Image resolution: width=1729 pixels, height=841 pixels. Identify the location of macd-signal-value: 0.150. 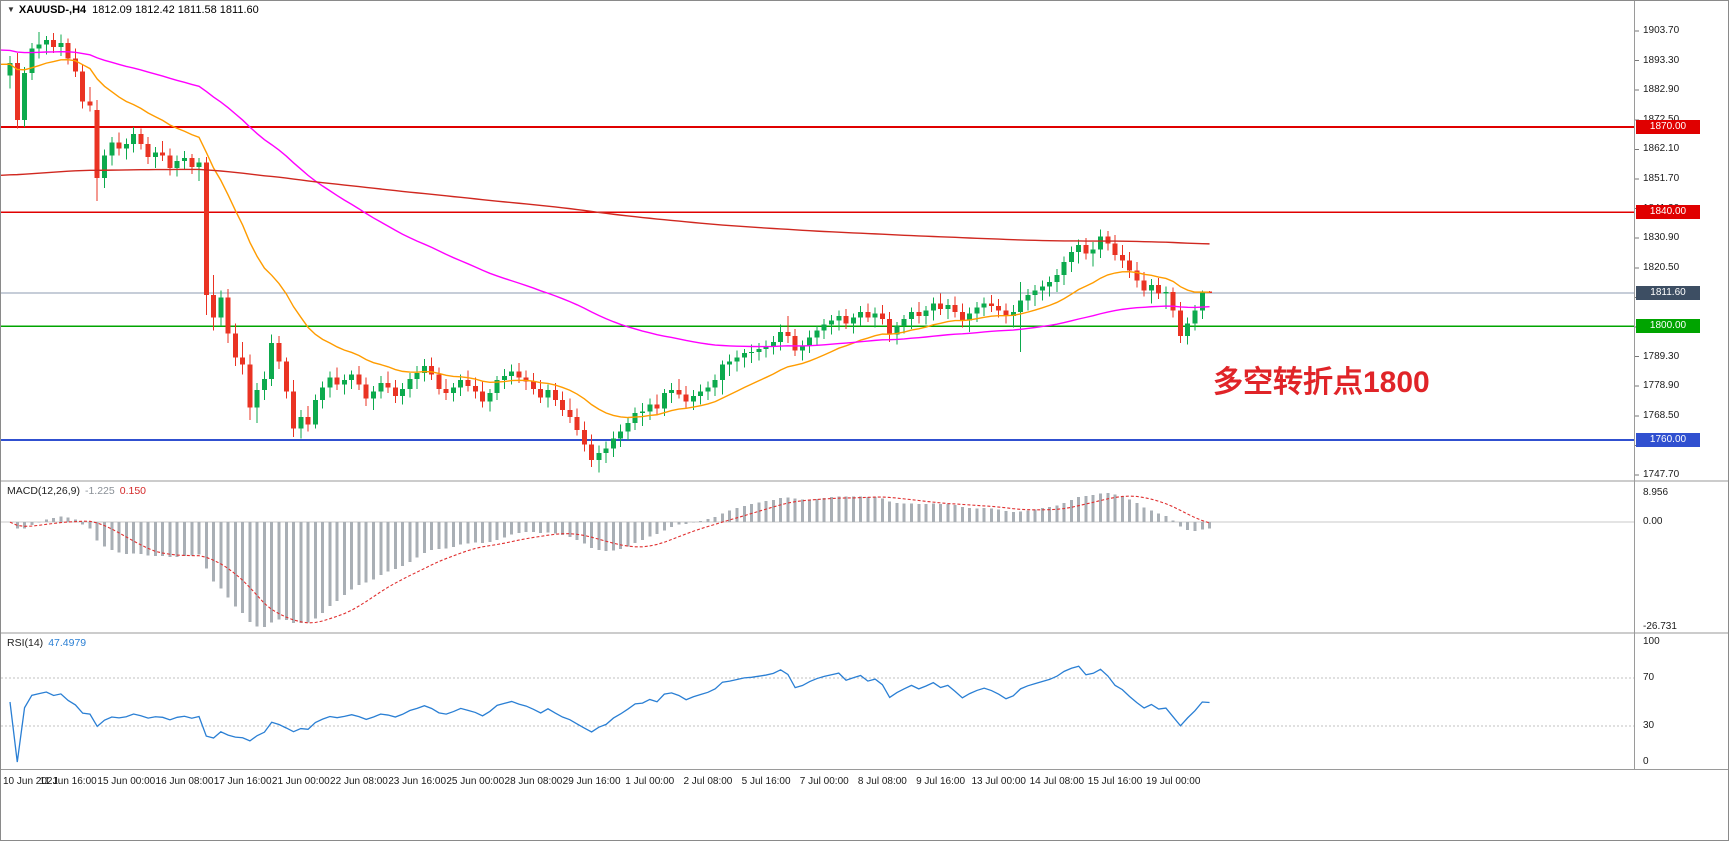
(133, 491).